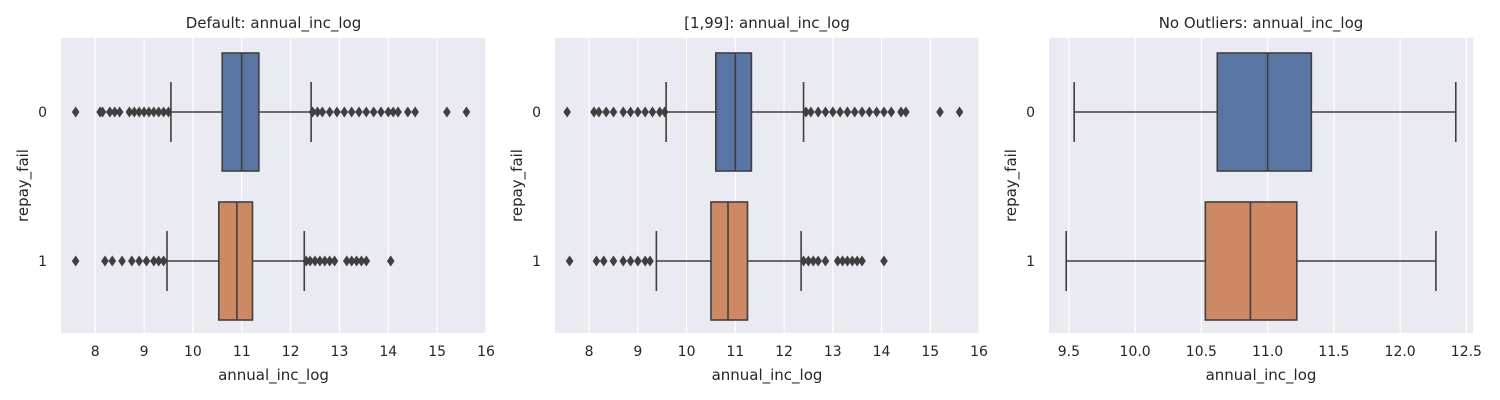 The height and width of the screenshot is (400, 1500). What do you see at coordinates (536, 113) in the screenshot?
I see `y-tick-label: 0` at bounding box center [536, 113].